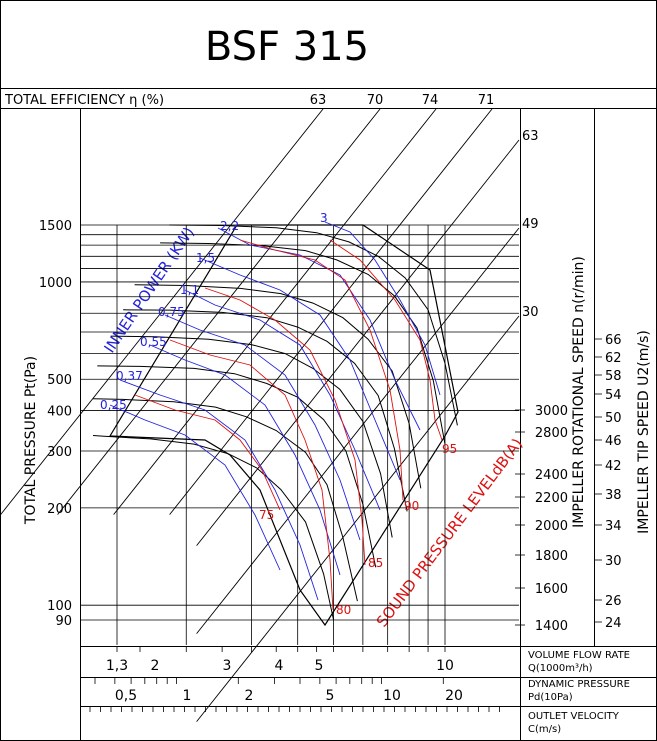 This screenshot has height=741, width=657. I want to click on rotational-tick-2000: 2000, so click(551, 526).